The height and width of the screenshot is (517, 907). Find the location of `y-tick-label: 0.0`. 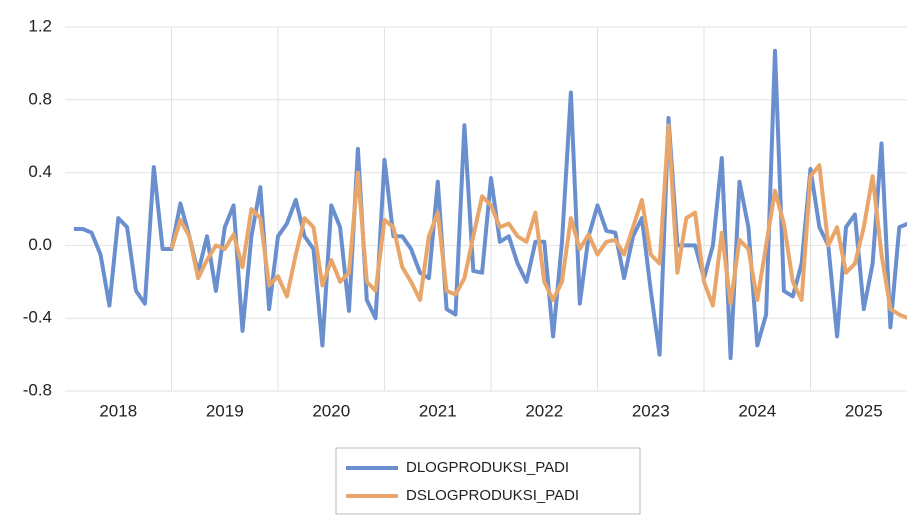

y-tick-label: 0.0 is located at coordinates (40, 244).